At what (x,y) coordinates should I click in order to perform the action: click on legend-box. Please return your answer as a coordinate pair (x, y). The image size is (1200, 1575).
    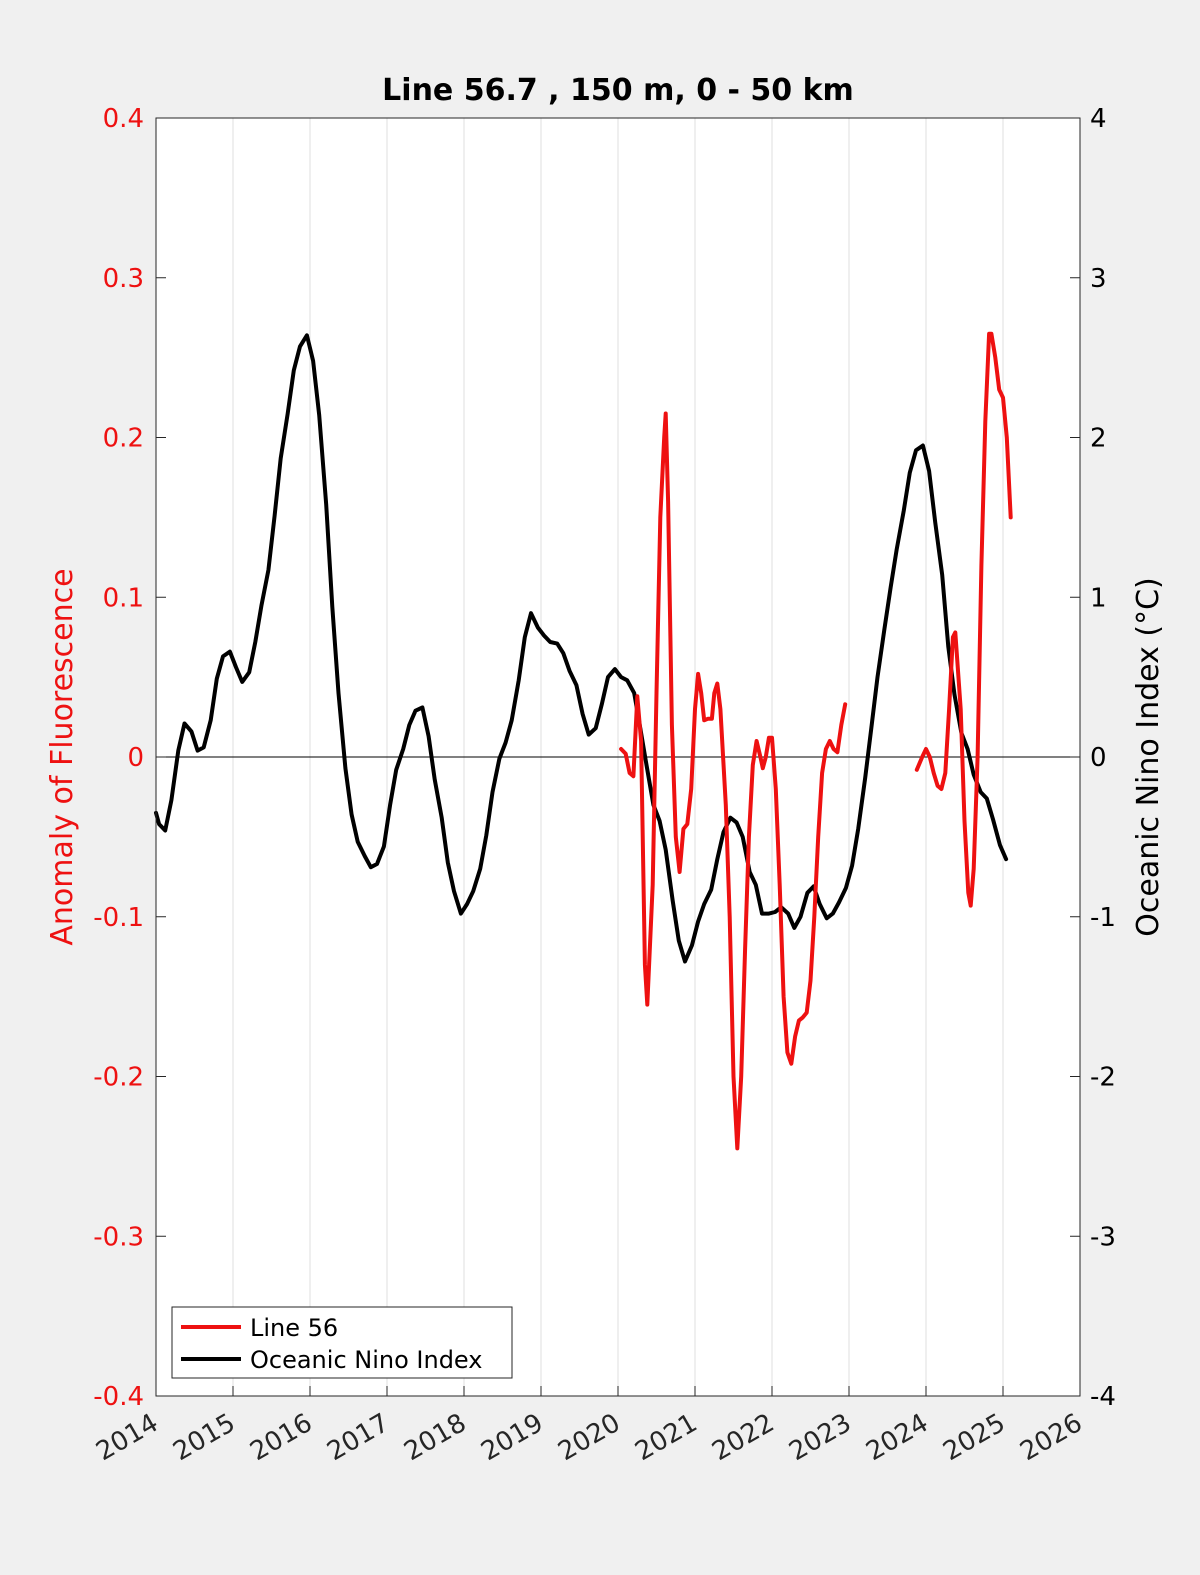
    Looking at the image, I should click on (342, 1342).